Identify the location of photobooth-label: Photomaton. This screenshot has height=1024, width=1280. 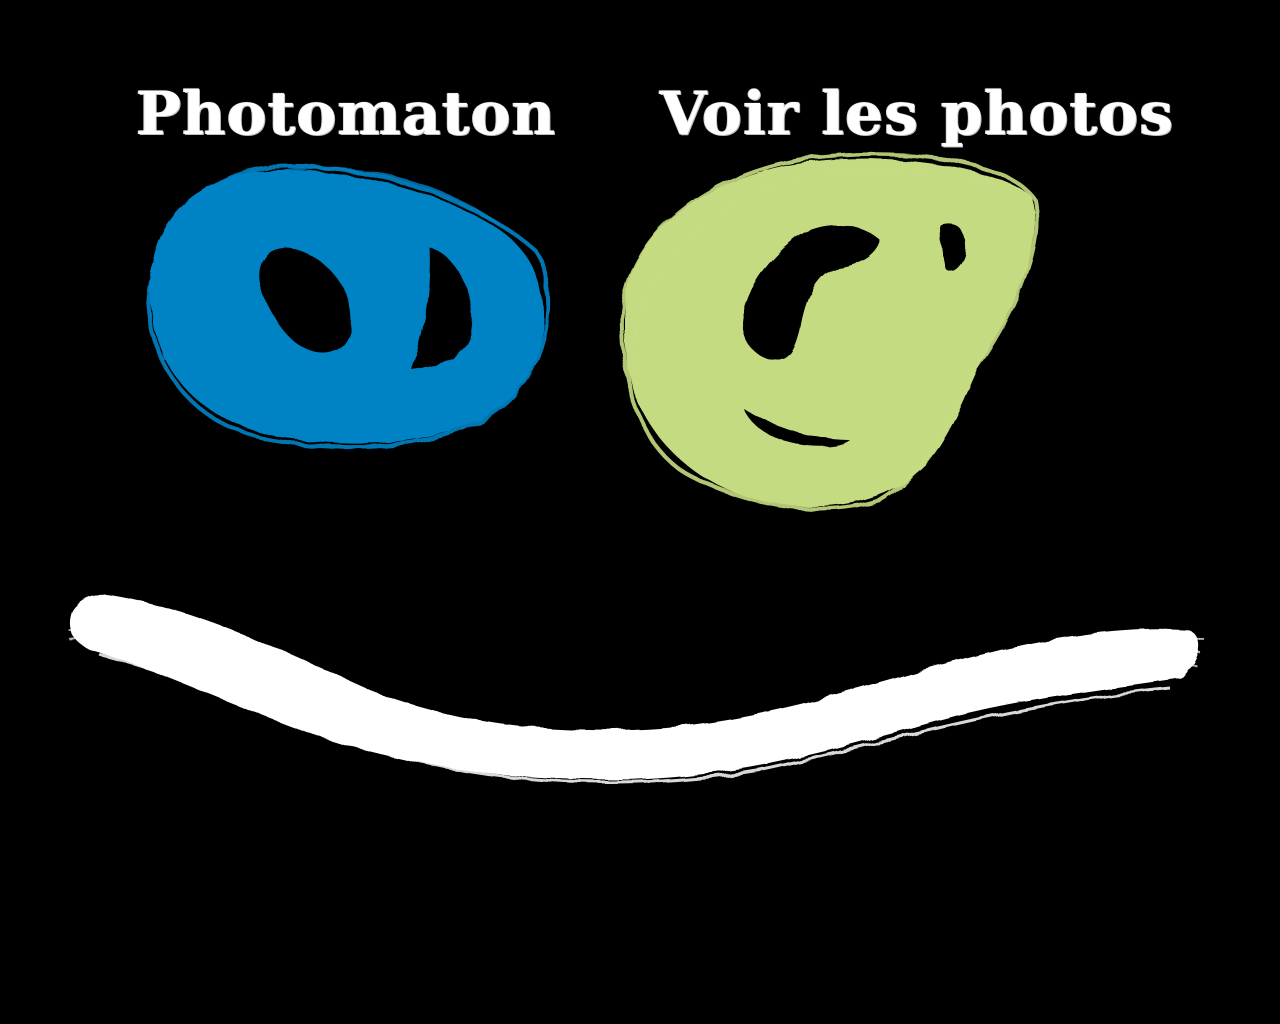
(346, 114).